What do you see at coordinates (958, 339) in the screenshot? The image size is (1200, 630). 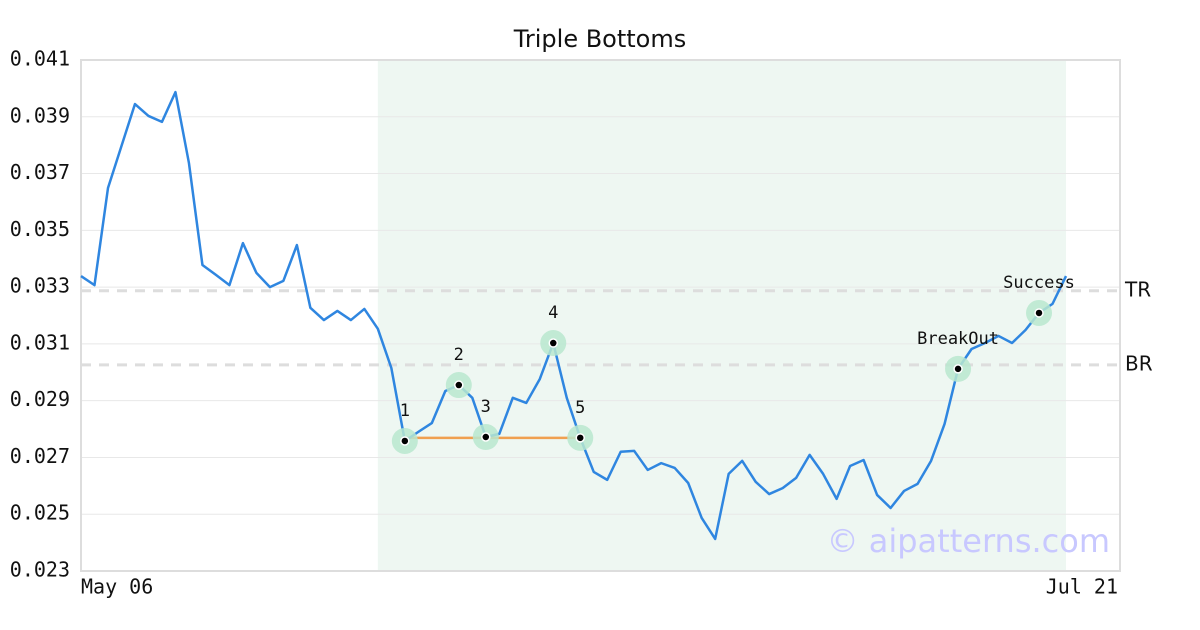 I see `pivot-label: BreakOut` at bounding box center [958, 339].